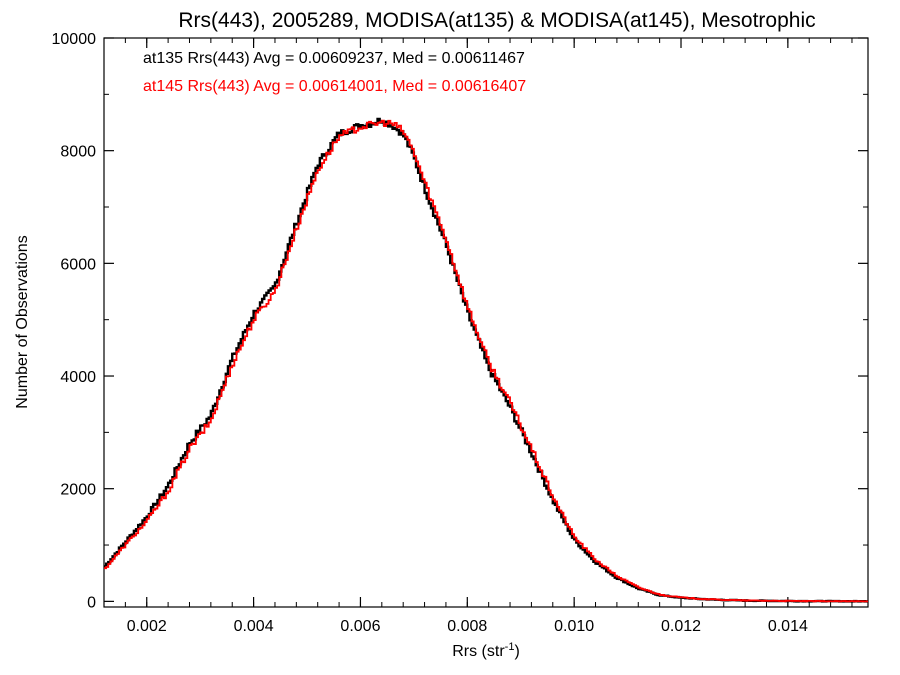  What do you see at coordinates (91, 602) in the screenshot?
I see `y-tick-label: 0` at bounding box center [91, 602].